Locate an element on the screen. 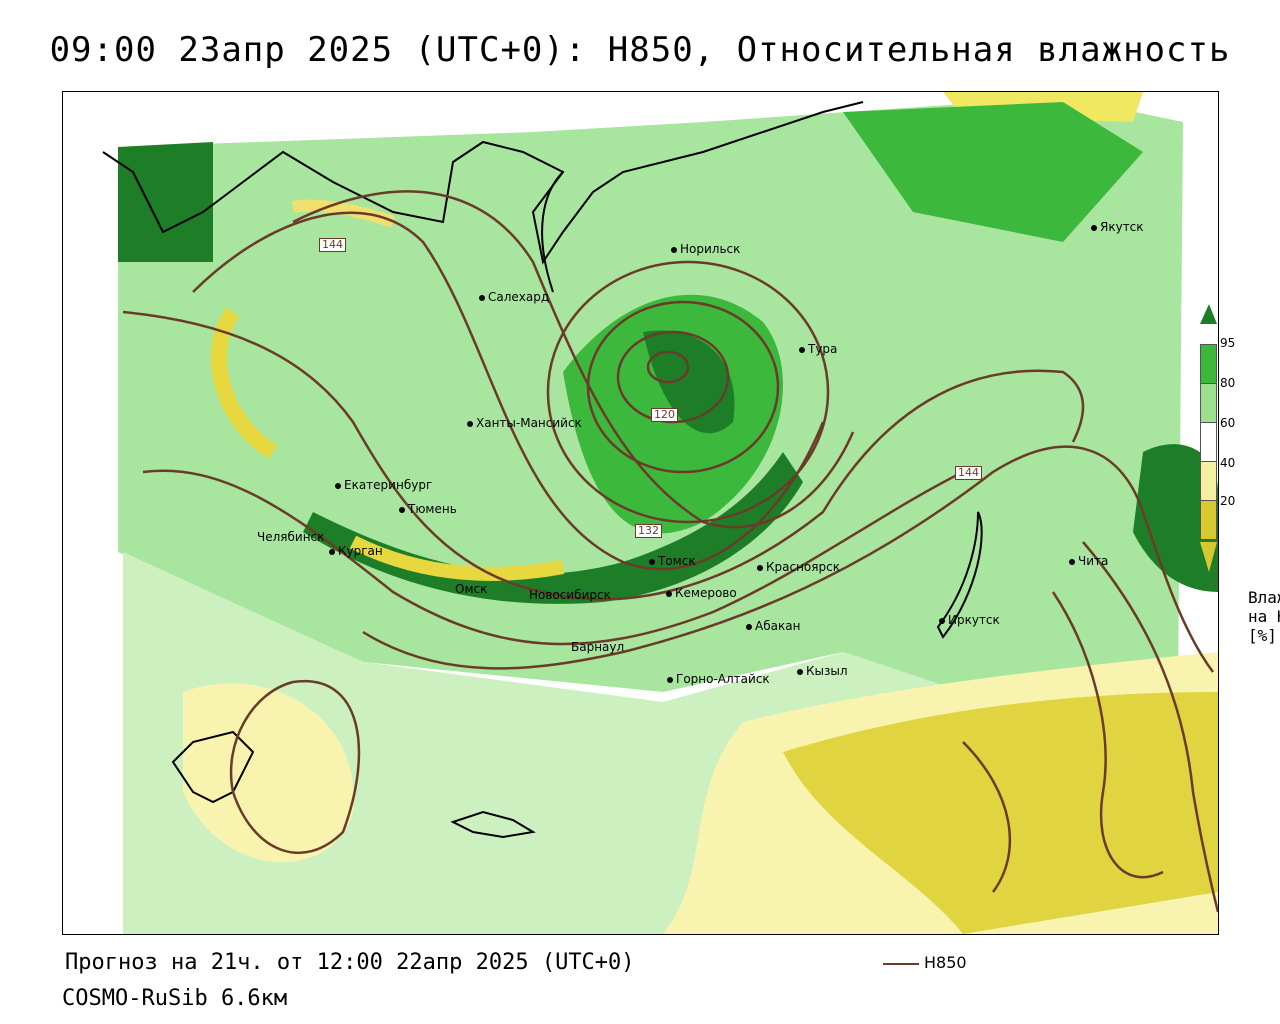  city-label: Омск is located at coordinates (471, 589).